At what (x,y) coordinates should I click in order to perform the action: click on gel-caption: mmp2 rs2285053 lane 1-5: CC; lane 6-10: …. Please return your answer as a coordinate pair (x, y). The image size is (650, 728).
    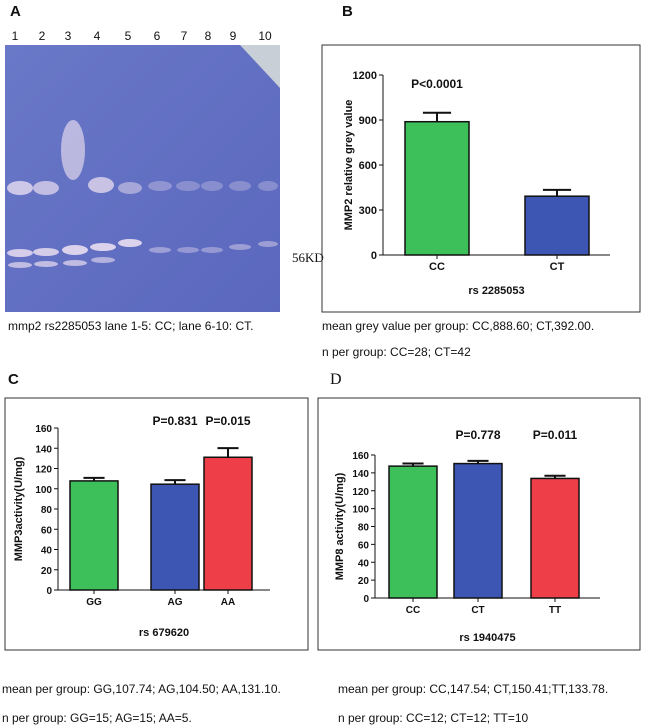
    Looking at the image, I should click on (130, 326).